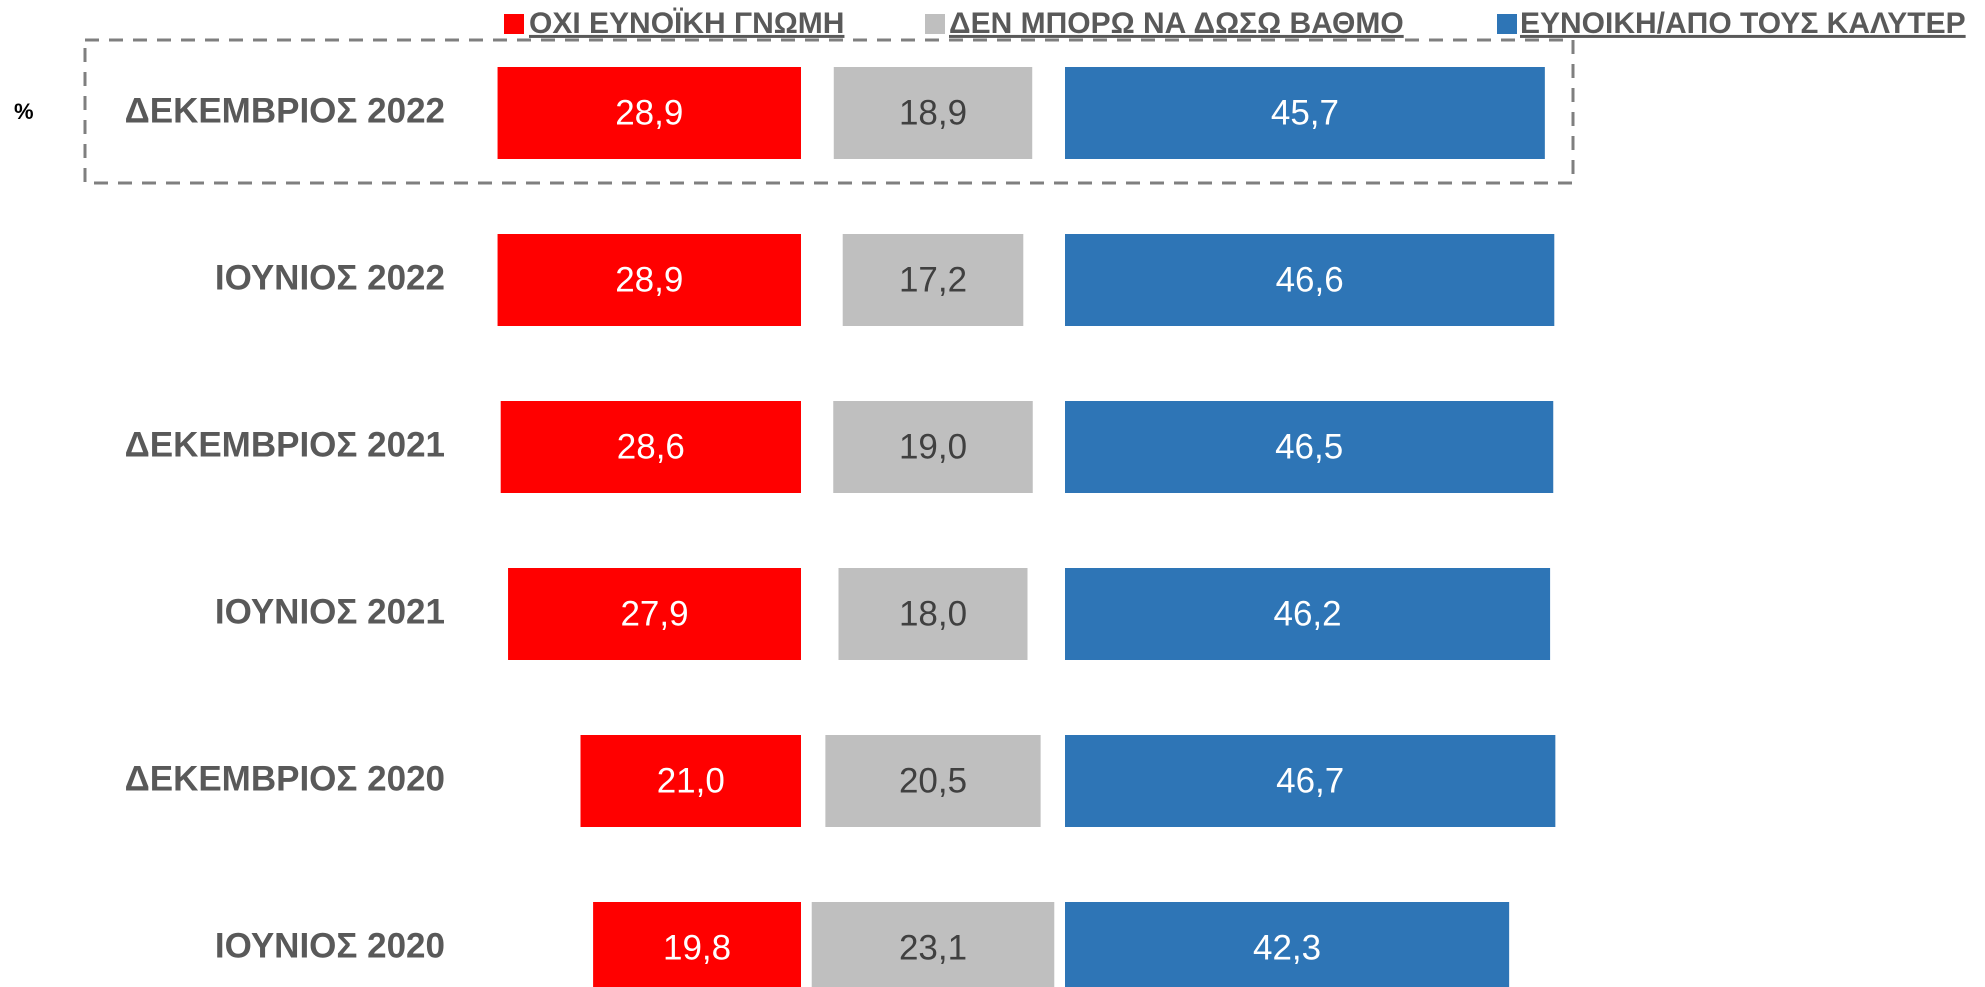 The image size is (1985, 987). I want to click on value-label: 21,0, so click(691, 780).